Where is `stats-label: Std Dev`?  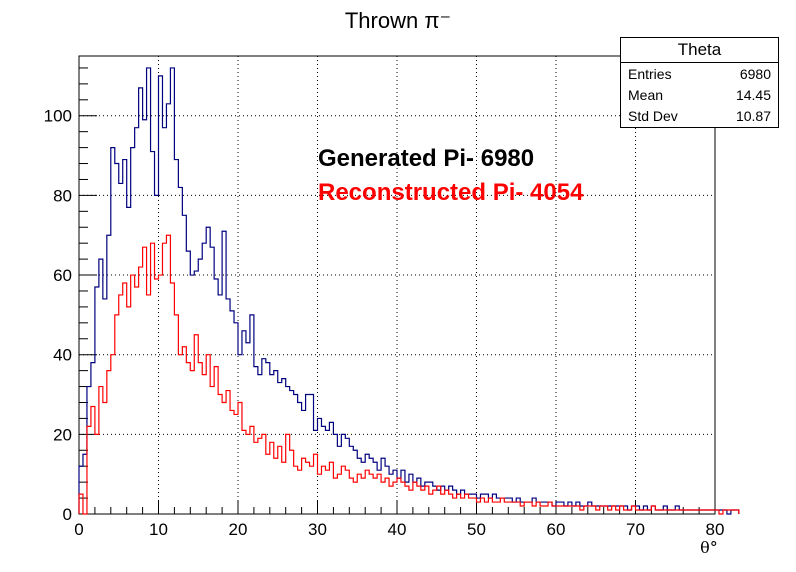
stats-label: Std Dev is located at coordinates (653, 116).